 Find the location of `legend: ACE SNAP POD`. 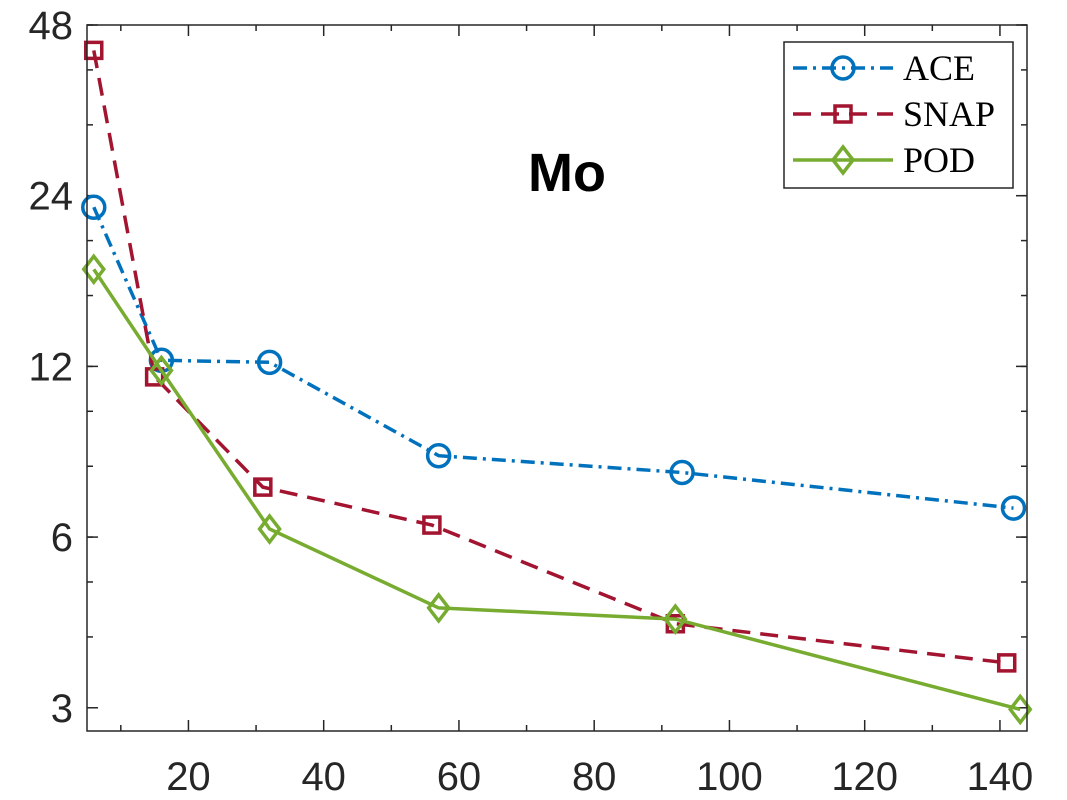

legend: ACE SNAP POD is located at coordinates (898, 115).